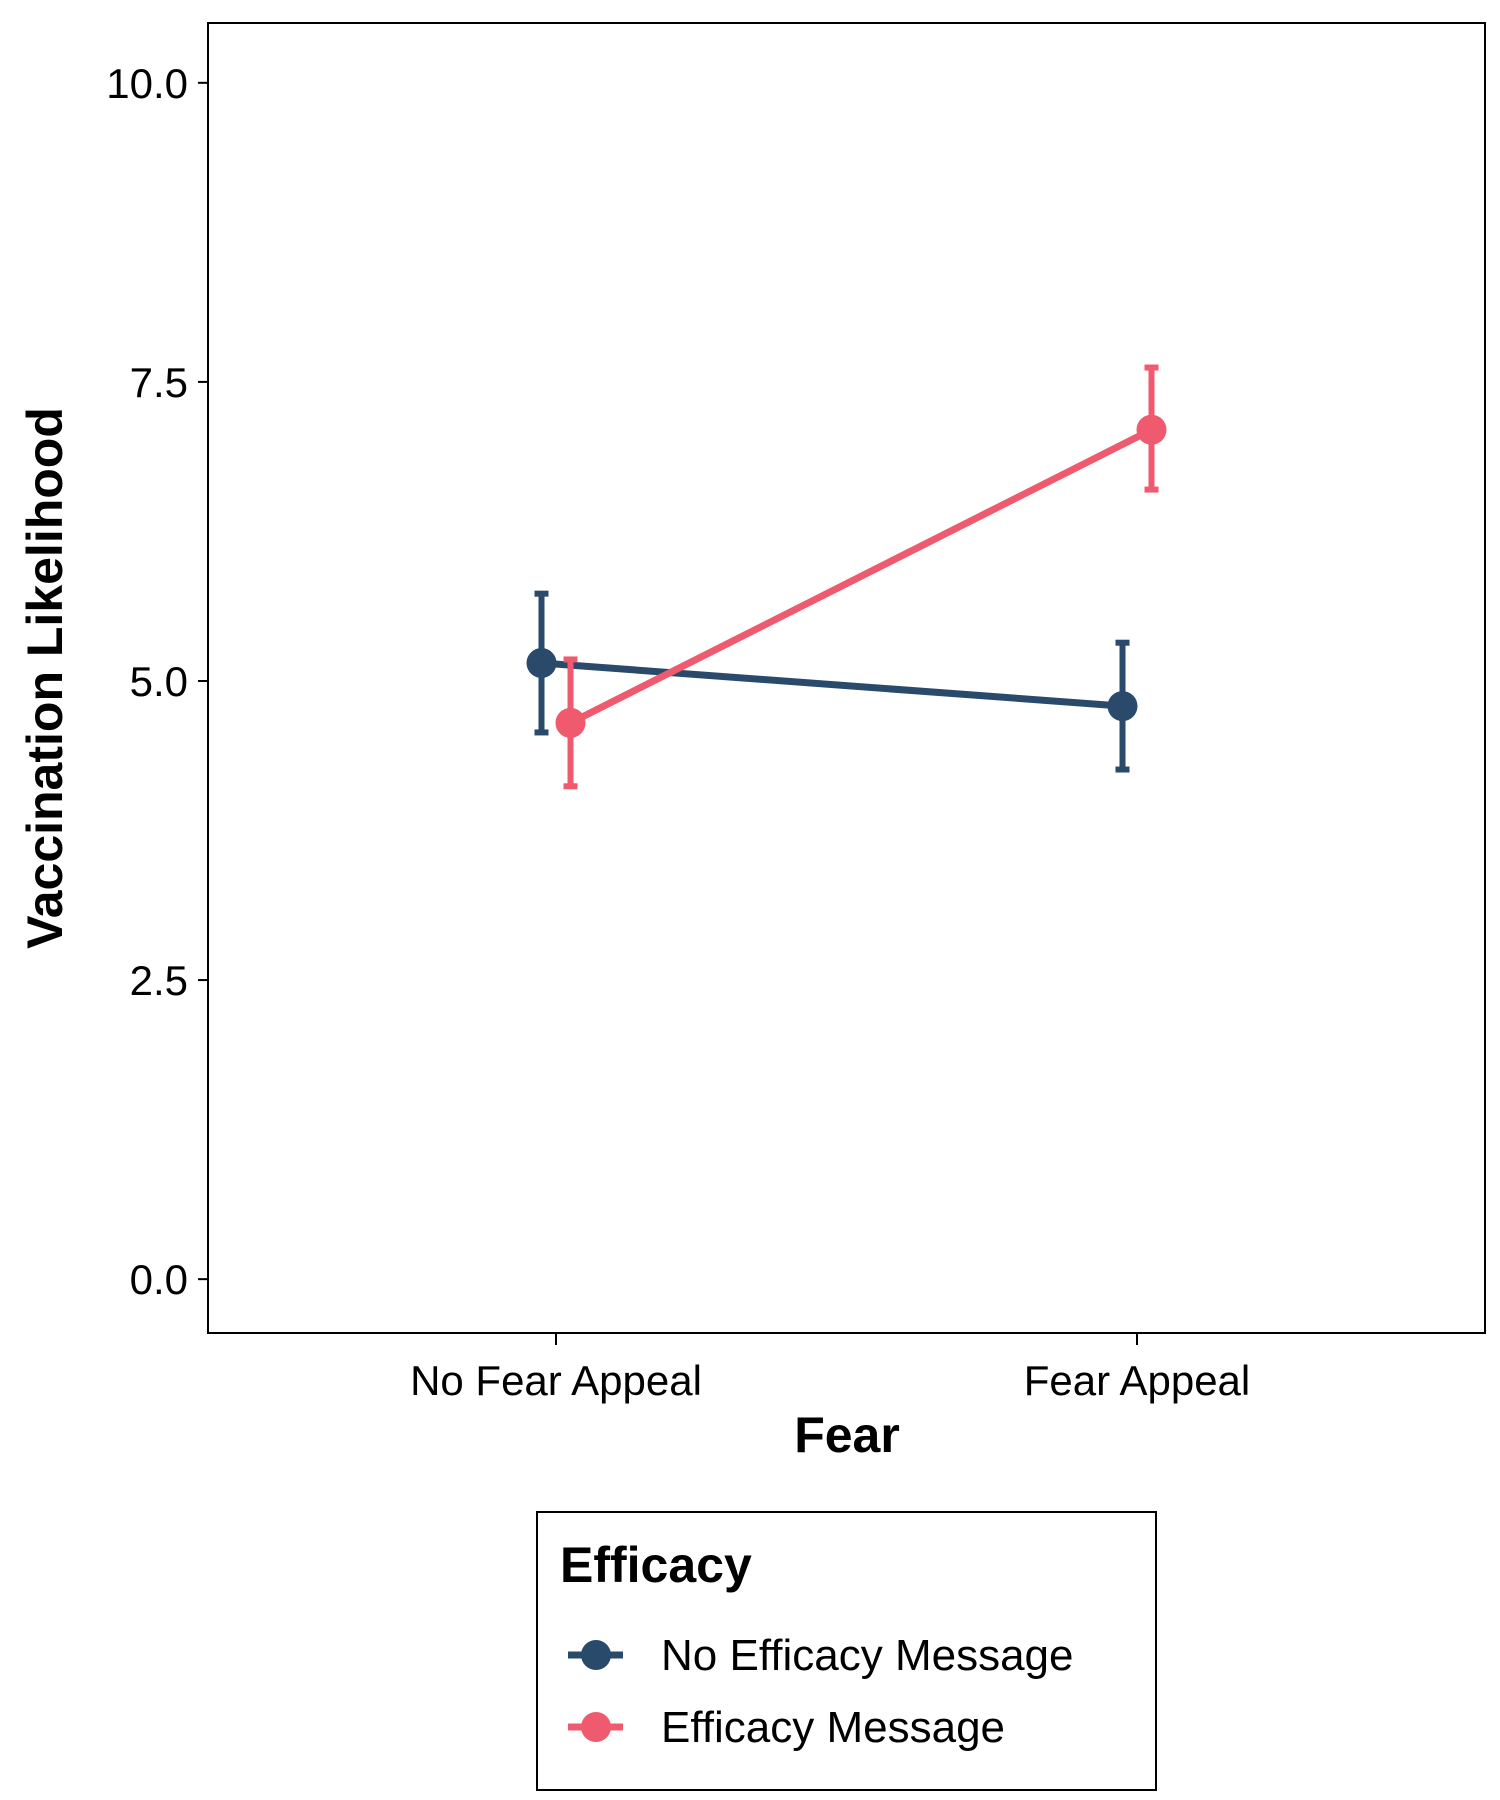 This screenshot has height=1800, width=1500. I want to click on y-axis: 0.0 2.5 5.0 7.5 10.0, so click(157, 681).